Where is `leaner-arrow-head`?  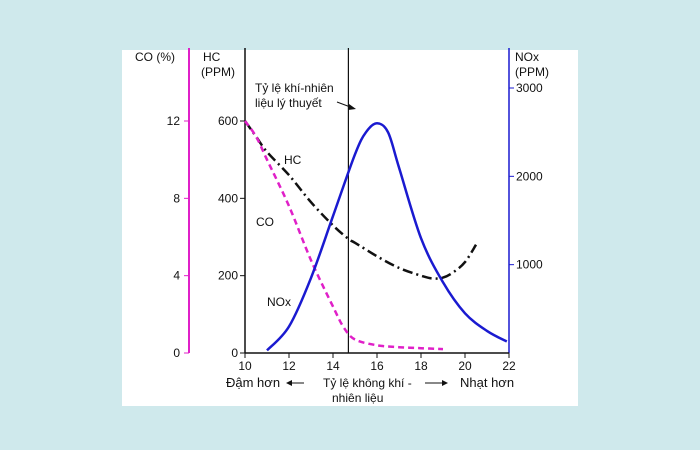 leaner-arrow-head is located at coordinates (445, 383).